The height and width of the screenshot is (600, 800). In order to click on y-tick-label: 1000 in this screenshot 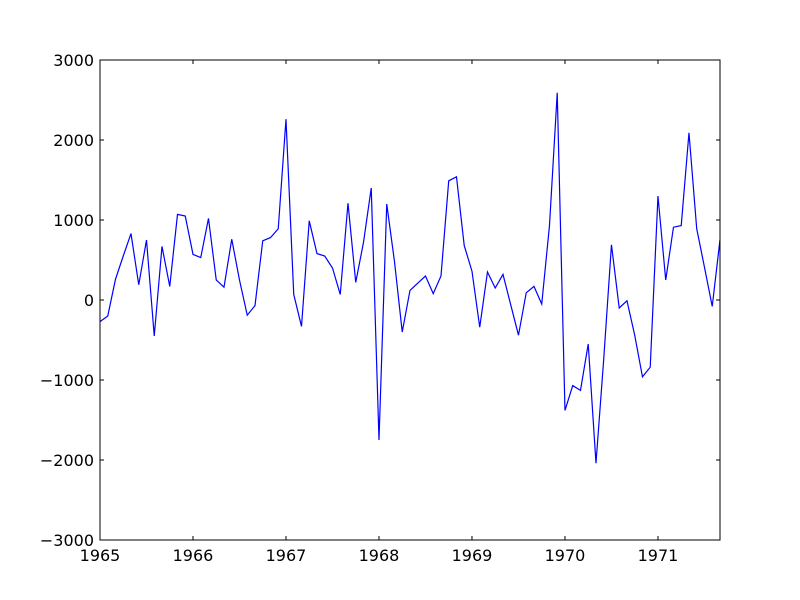, I will do `click(73, 220)`.